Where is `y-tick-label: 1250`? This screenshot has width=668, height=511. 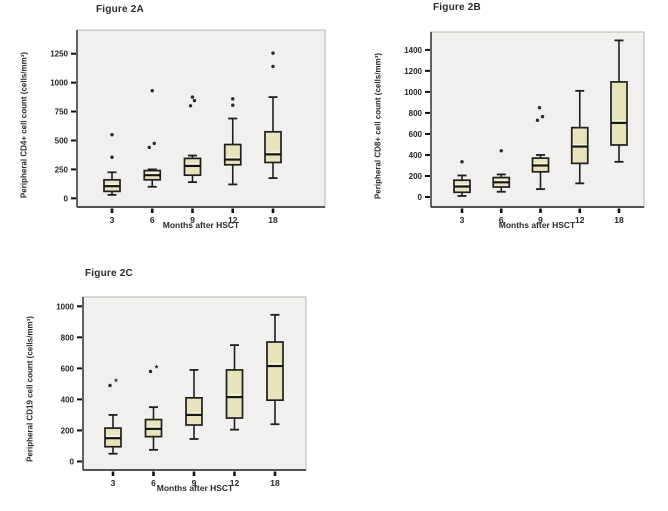 y-tick-label: 1250 is located at coordinates (59, 54).